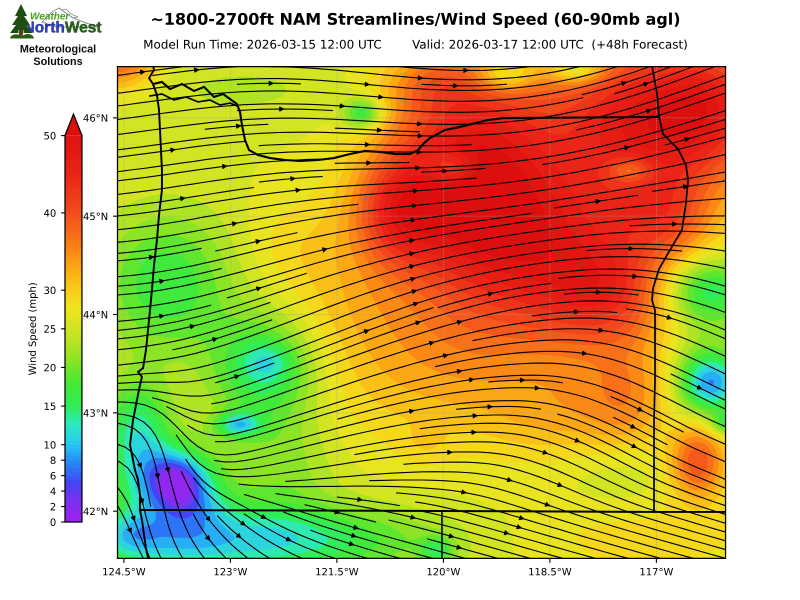  I want to click on svg-text: Weather, so click(50, 17).